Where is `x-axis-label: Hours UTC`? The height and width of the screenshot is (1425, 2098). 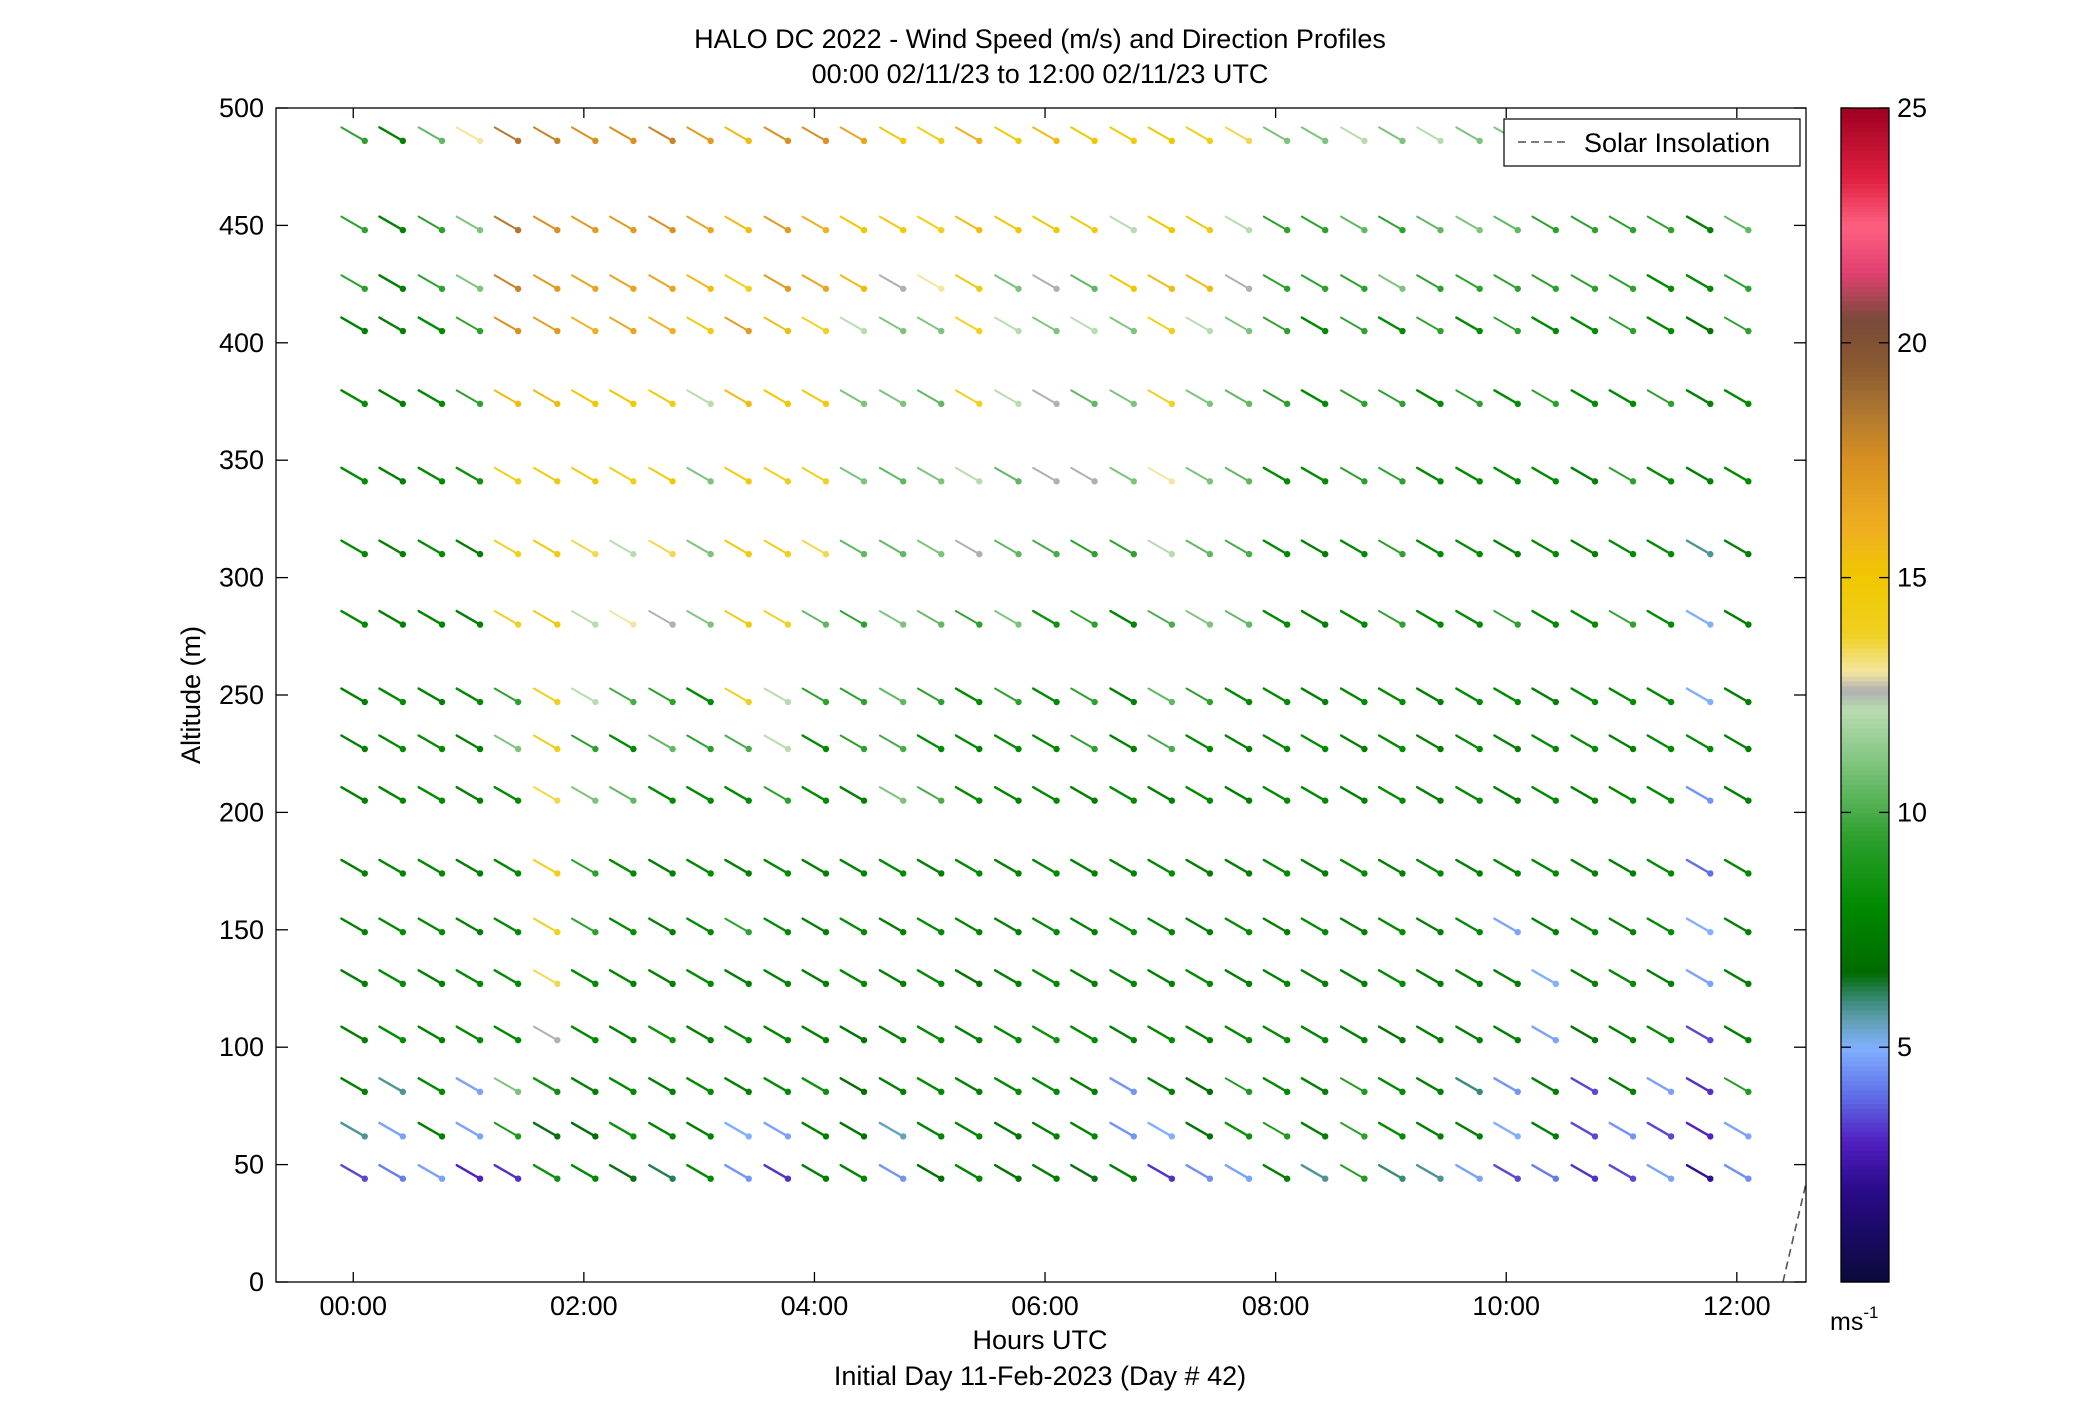
x-axis-label: Hours UTC is located at coordinates (1039, 1340).